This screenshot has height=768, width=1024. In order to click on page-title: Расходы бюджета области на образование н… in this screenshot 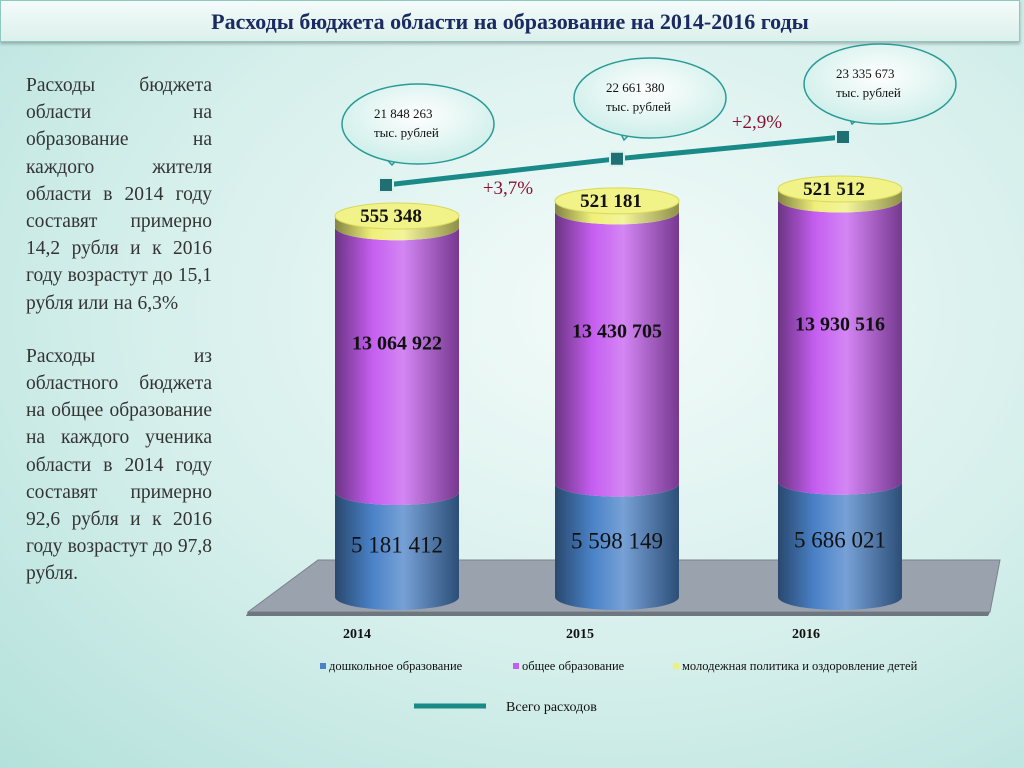, I will do `click(510, 21)`.